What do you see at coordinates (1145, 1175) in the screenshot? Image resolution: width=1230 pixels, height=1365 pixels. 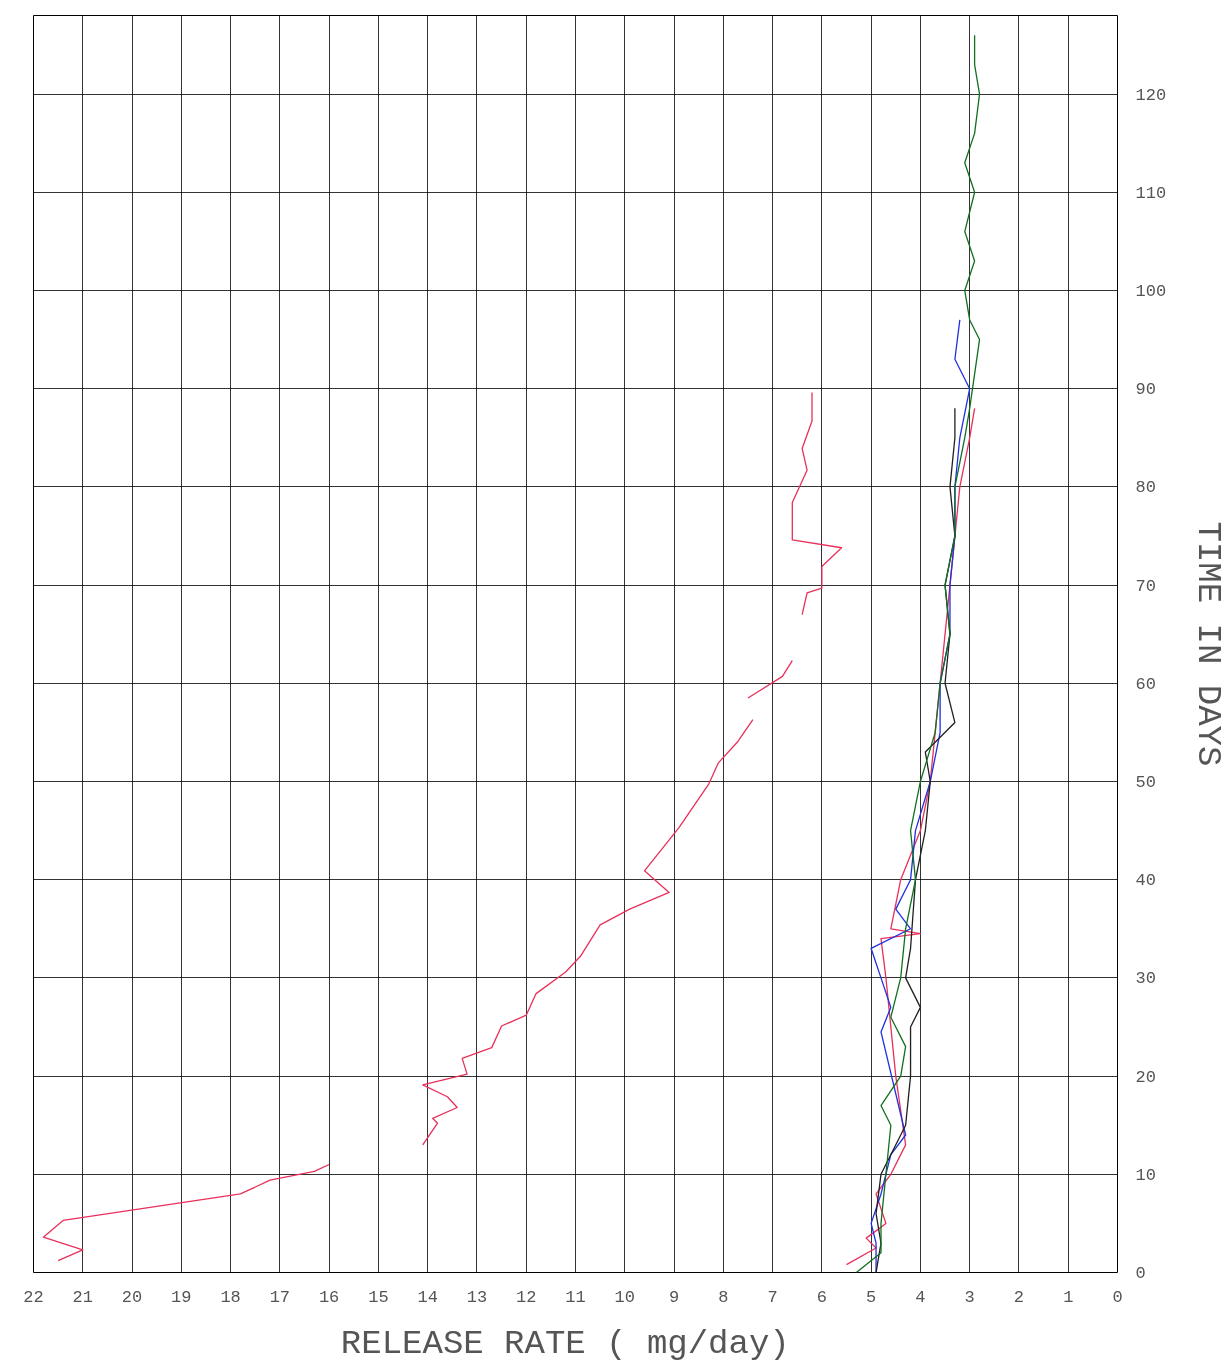 I see `y-tick-label: 10` at bounding box center [1145, 1175].